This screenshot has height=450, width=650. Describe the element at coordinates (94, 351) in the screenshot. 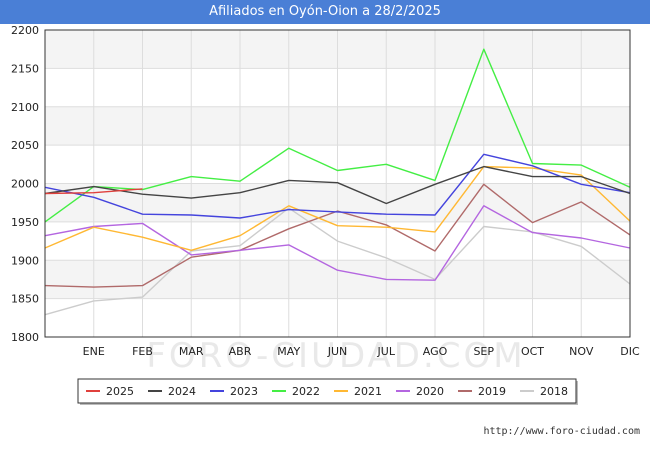

I see `x-tick-label: ENE` at that location.